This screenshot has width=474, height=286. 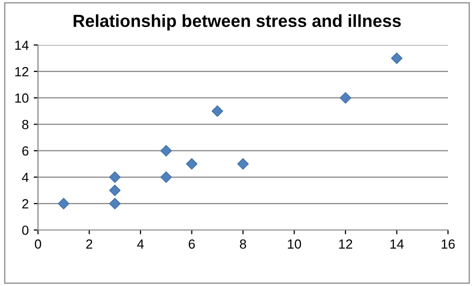 I want to click on x-tick-label: 4, so click(x=140, y=244).